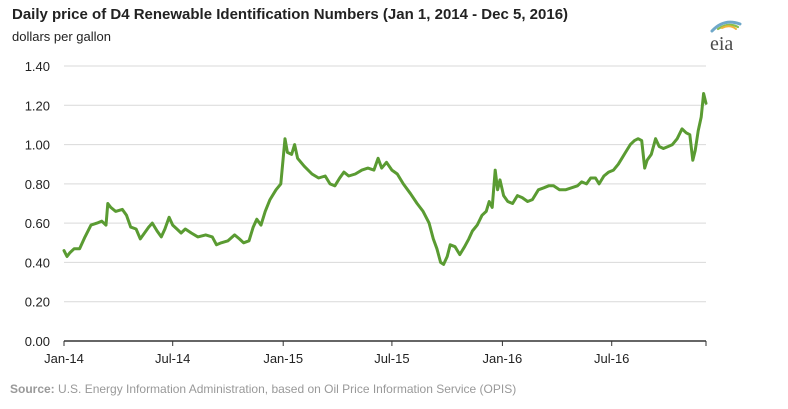  Describe the element at coordinates (37, 145) in the screenshot. I see `y-tick-label: 1.00` at that location.